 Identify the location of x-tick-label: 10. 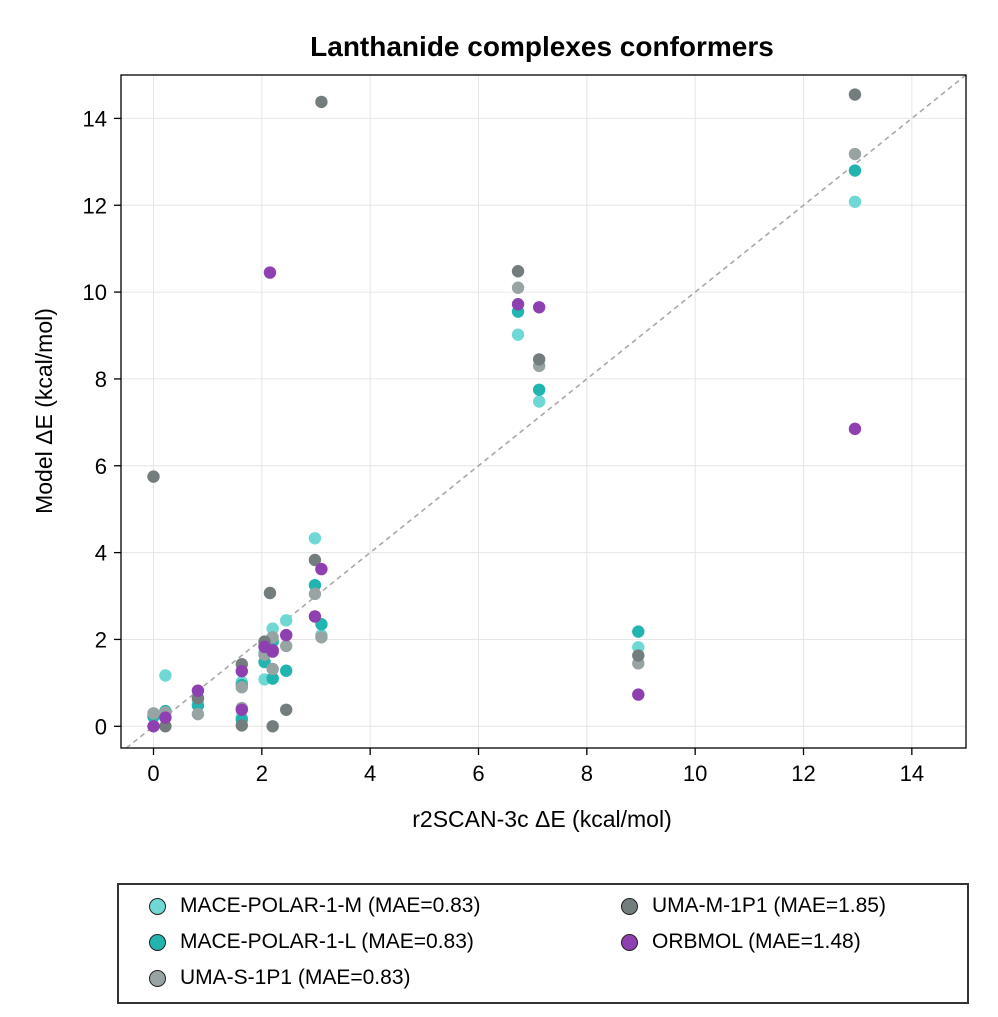
(695, 773).